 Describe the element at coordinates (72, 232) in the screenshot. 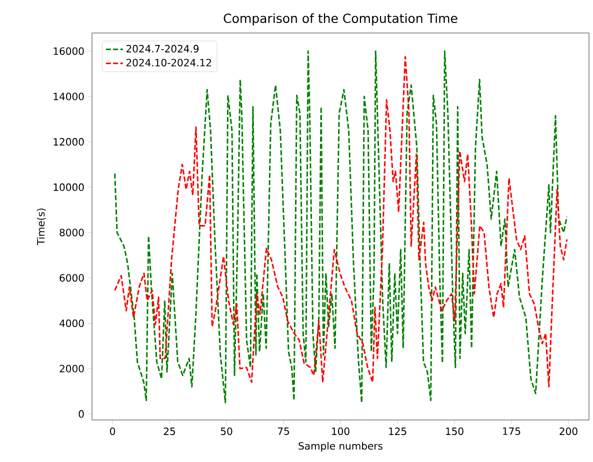

I see `y-tick-label: 8000` at that location.